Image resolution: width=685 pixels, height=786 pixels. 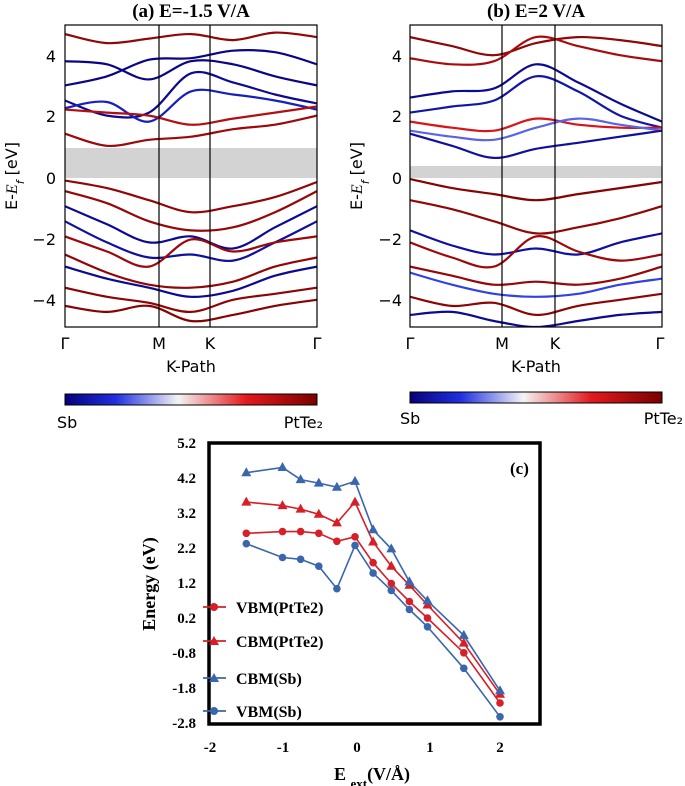 I want to click on legend-item-vbm-ptte2: VBM(PtTe2), so click(x=263, y=608).